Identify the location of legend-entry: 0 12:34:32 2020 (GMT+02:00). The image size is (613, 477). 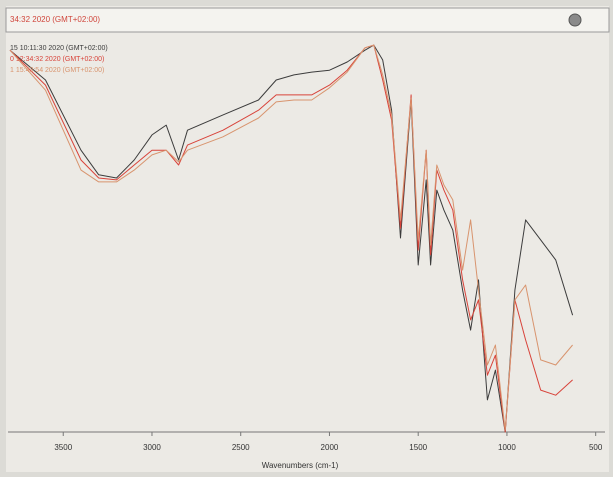
(57, 59).